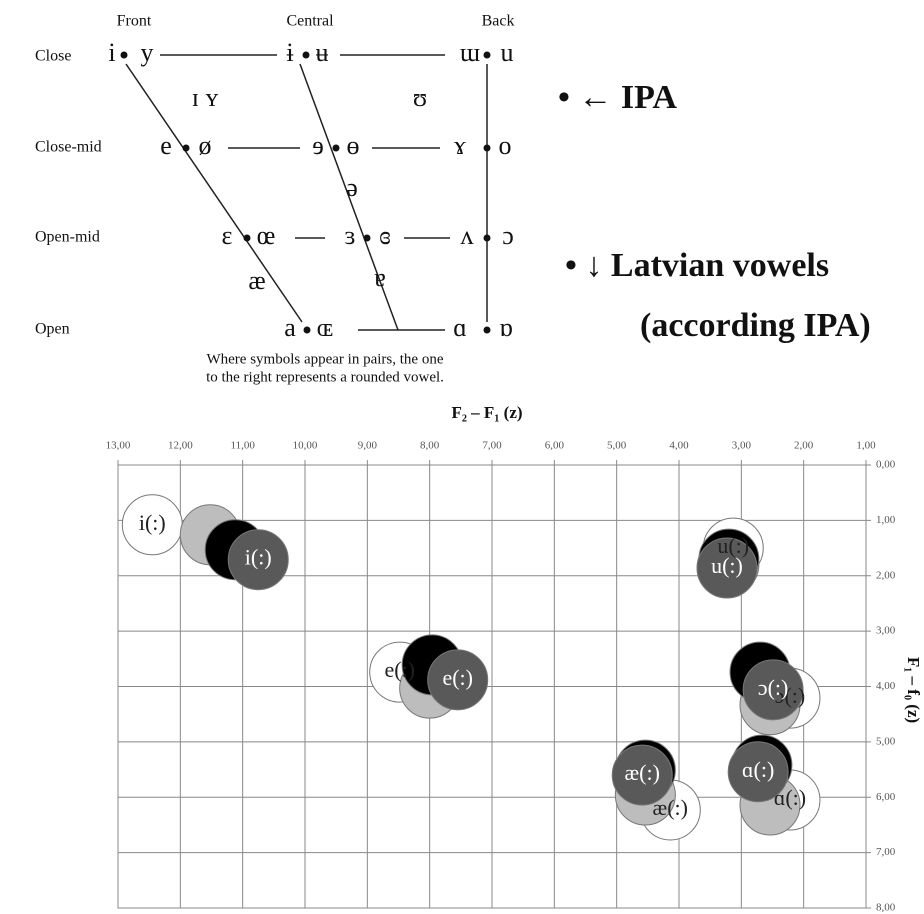  I want to click on ipa-symbol: ɒ, so click(506, 327).